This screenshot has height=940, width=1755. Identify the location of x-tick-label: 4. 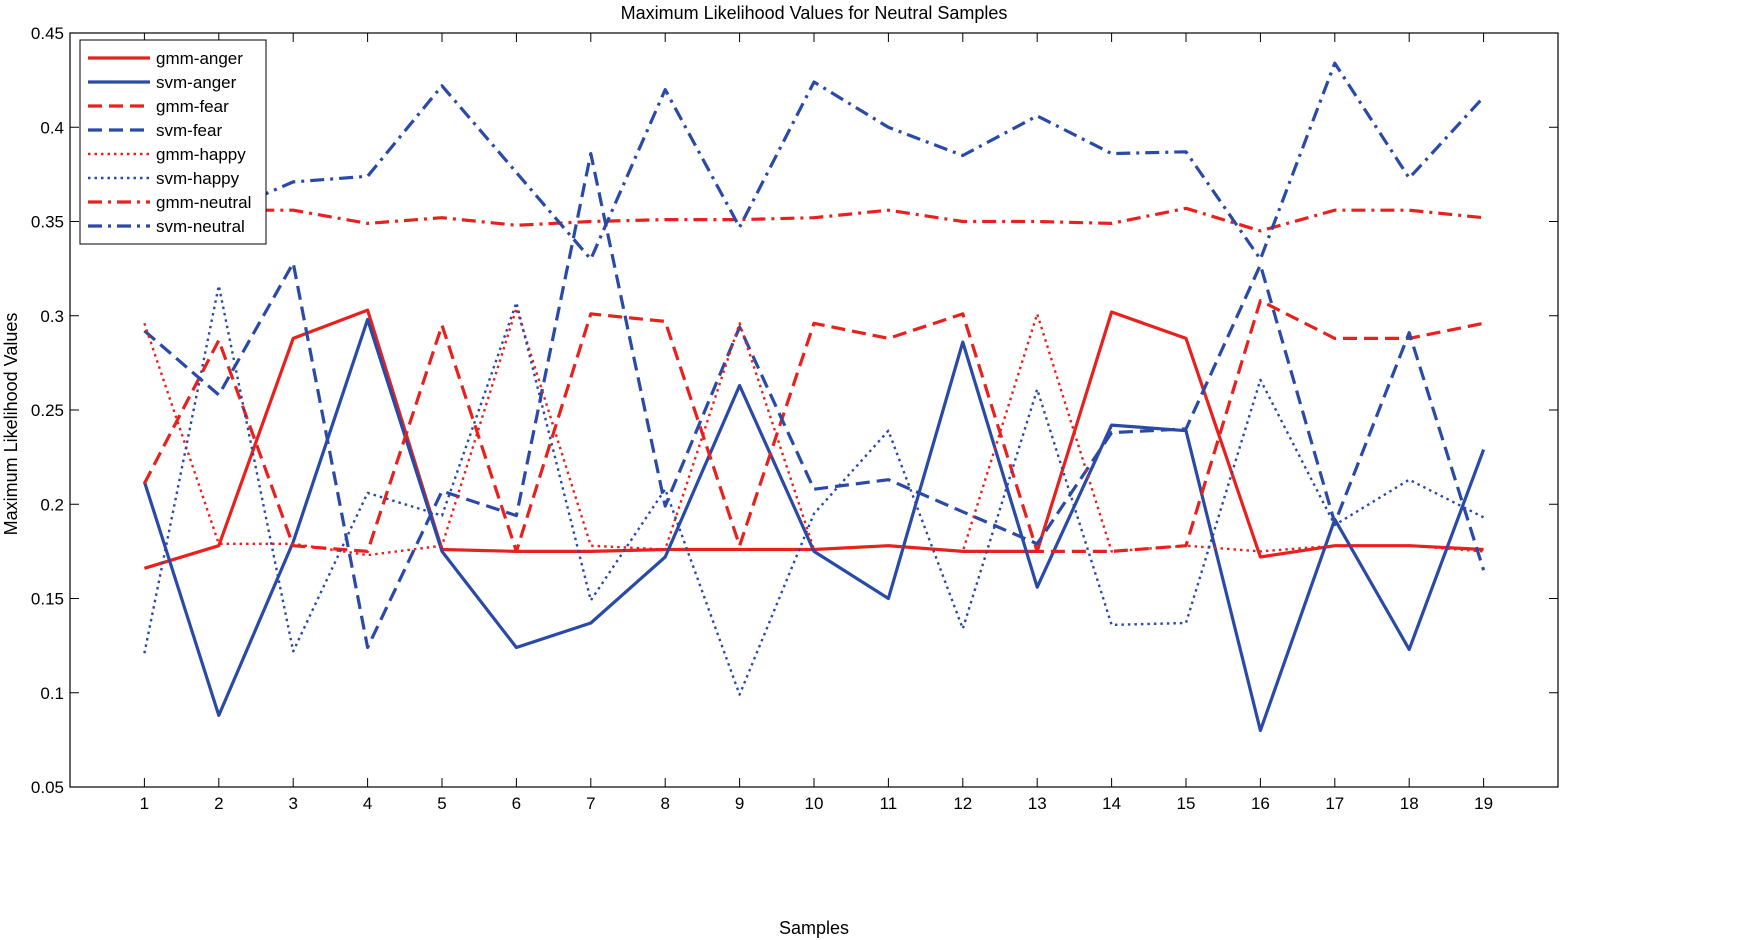
(367, 803).